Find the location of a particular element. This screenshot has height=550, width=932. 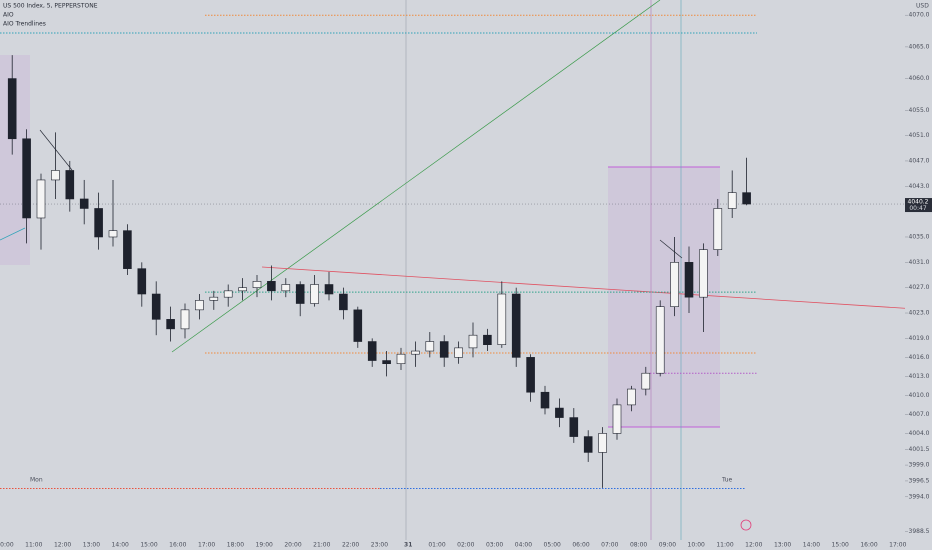

y-tick-label: 3988.5 is located at coordinates (919, 531).